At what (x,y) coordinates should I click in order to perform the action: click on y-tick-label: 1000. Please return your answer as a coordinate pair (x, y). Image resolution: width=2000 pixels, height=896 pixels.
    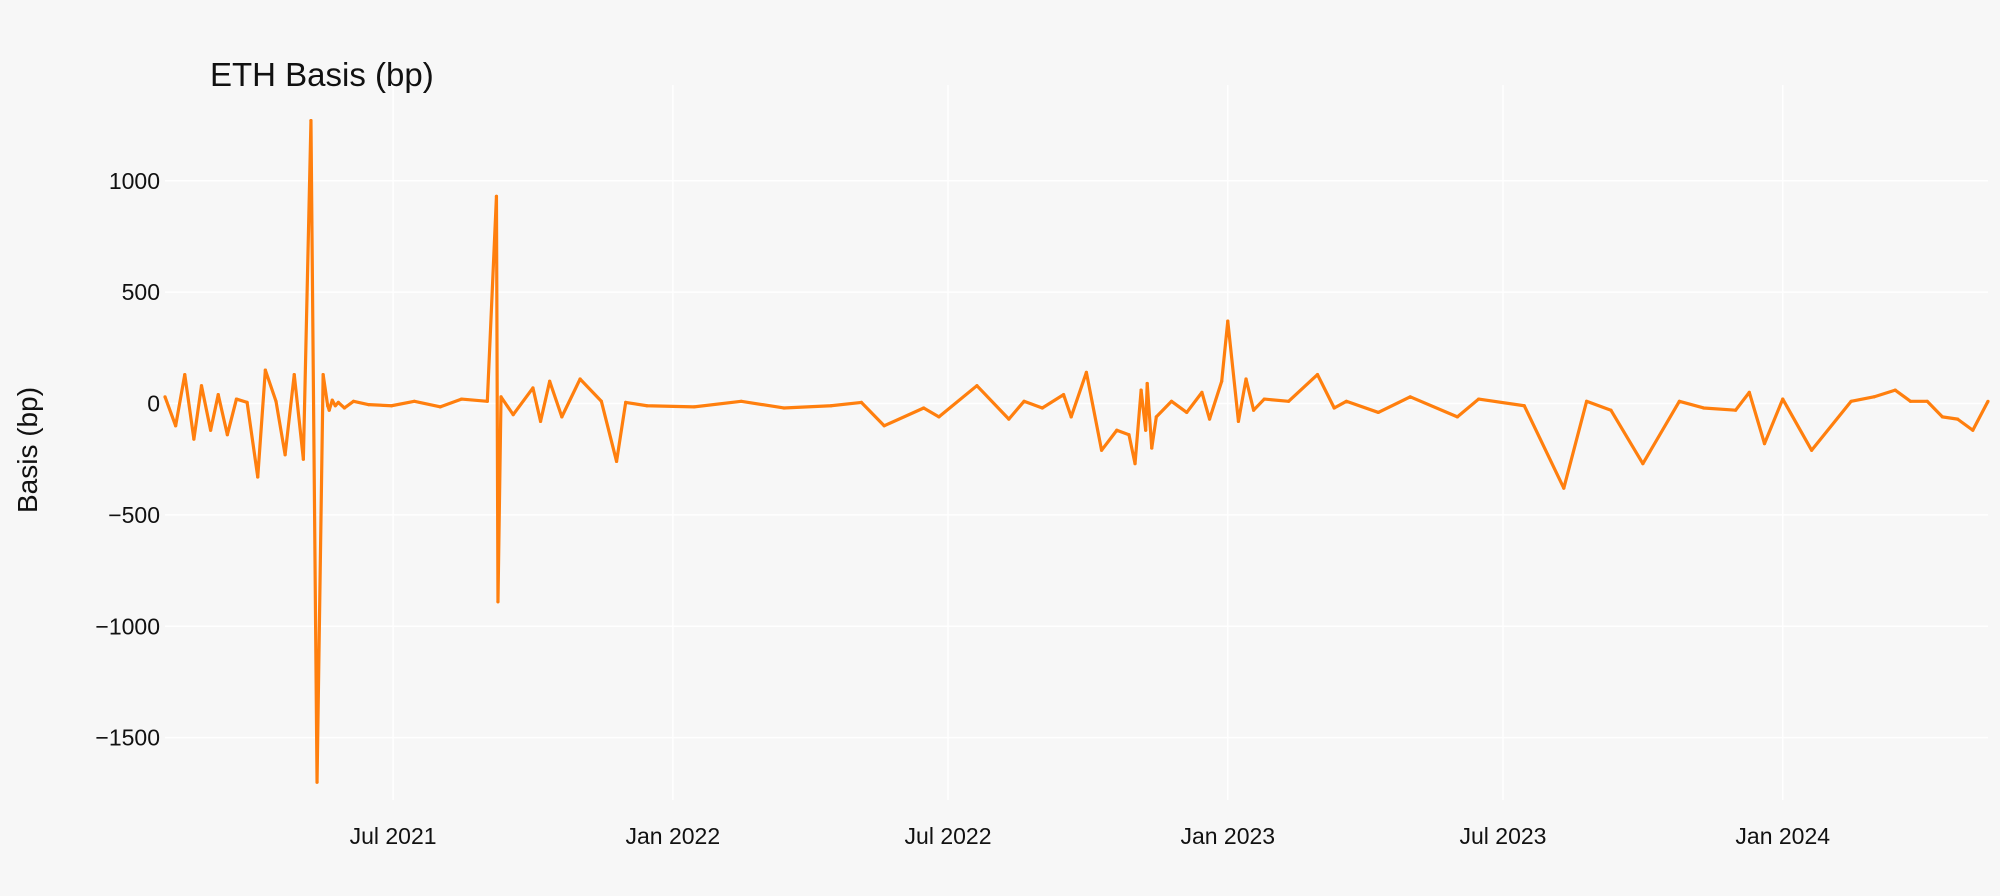
    Looking at the image, I should click on (134, 181).